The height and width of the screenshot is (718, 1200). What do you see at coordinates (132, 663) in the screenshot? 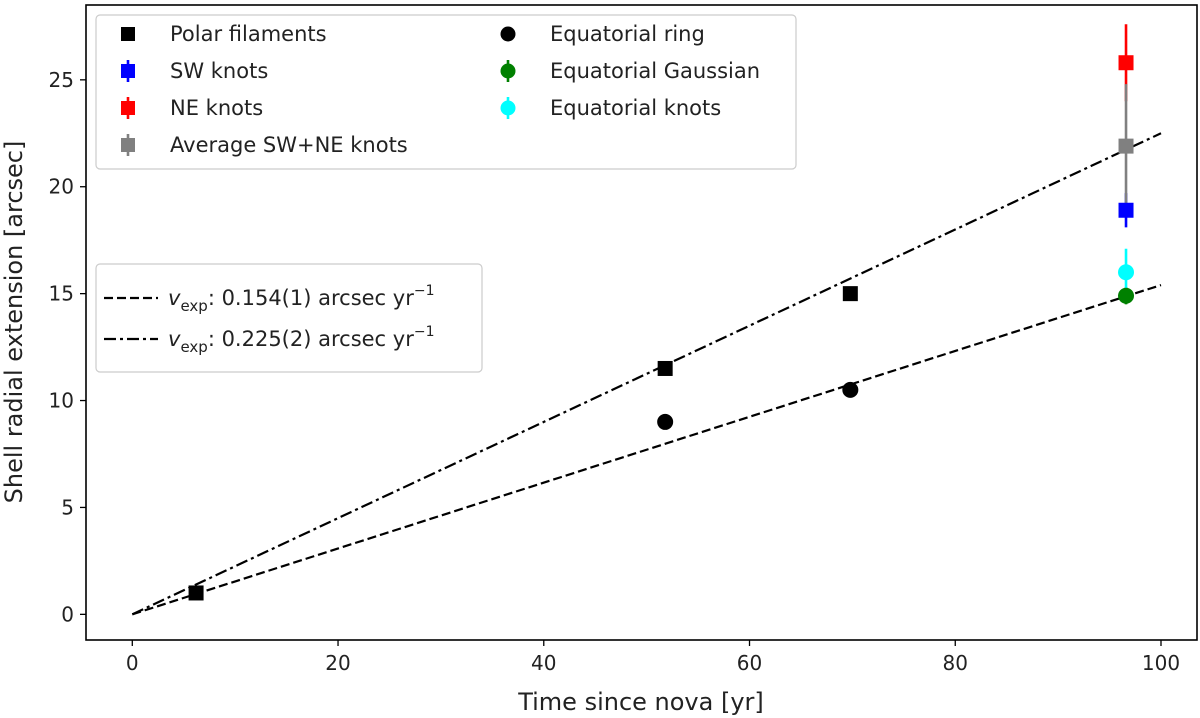
I see `x-tick-label: 0` at bounding box center [132, 663].